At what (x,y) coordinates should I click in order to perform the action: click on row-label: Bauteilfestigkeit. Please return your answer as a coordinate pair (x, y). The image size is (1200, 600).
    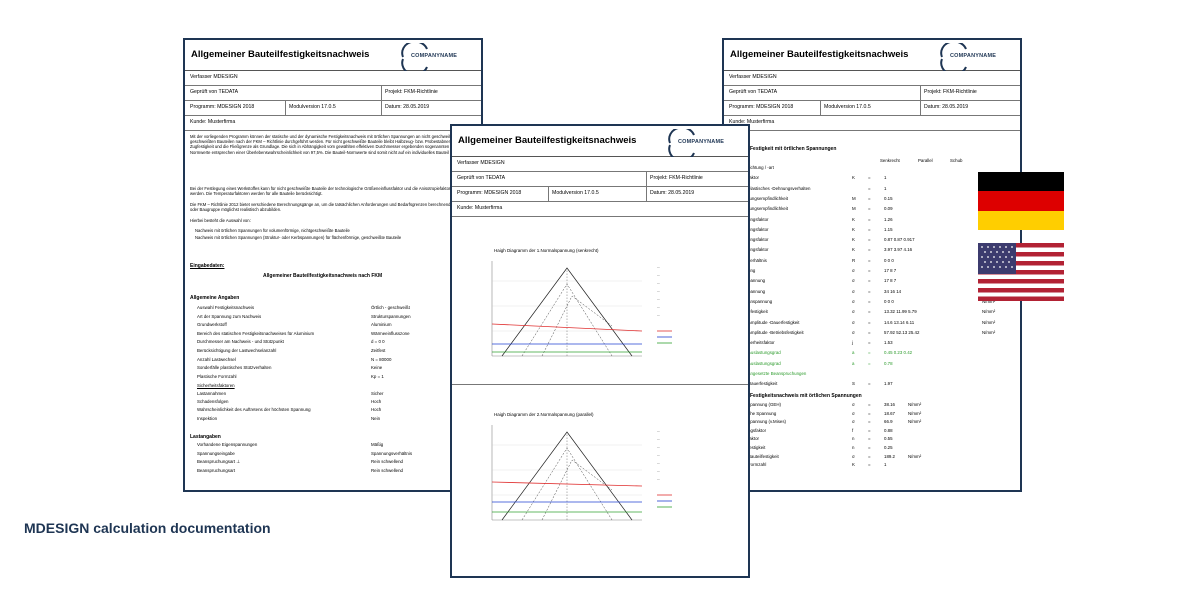
    Looking at the image, I should click on (763, 456).